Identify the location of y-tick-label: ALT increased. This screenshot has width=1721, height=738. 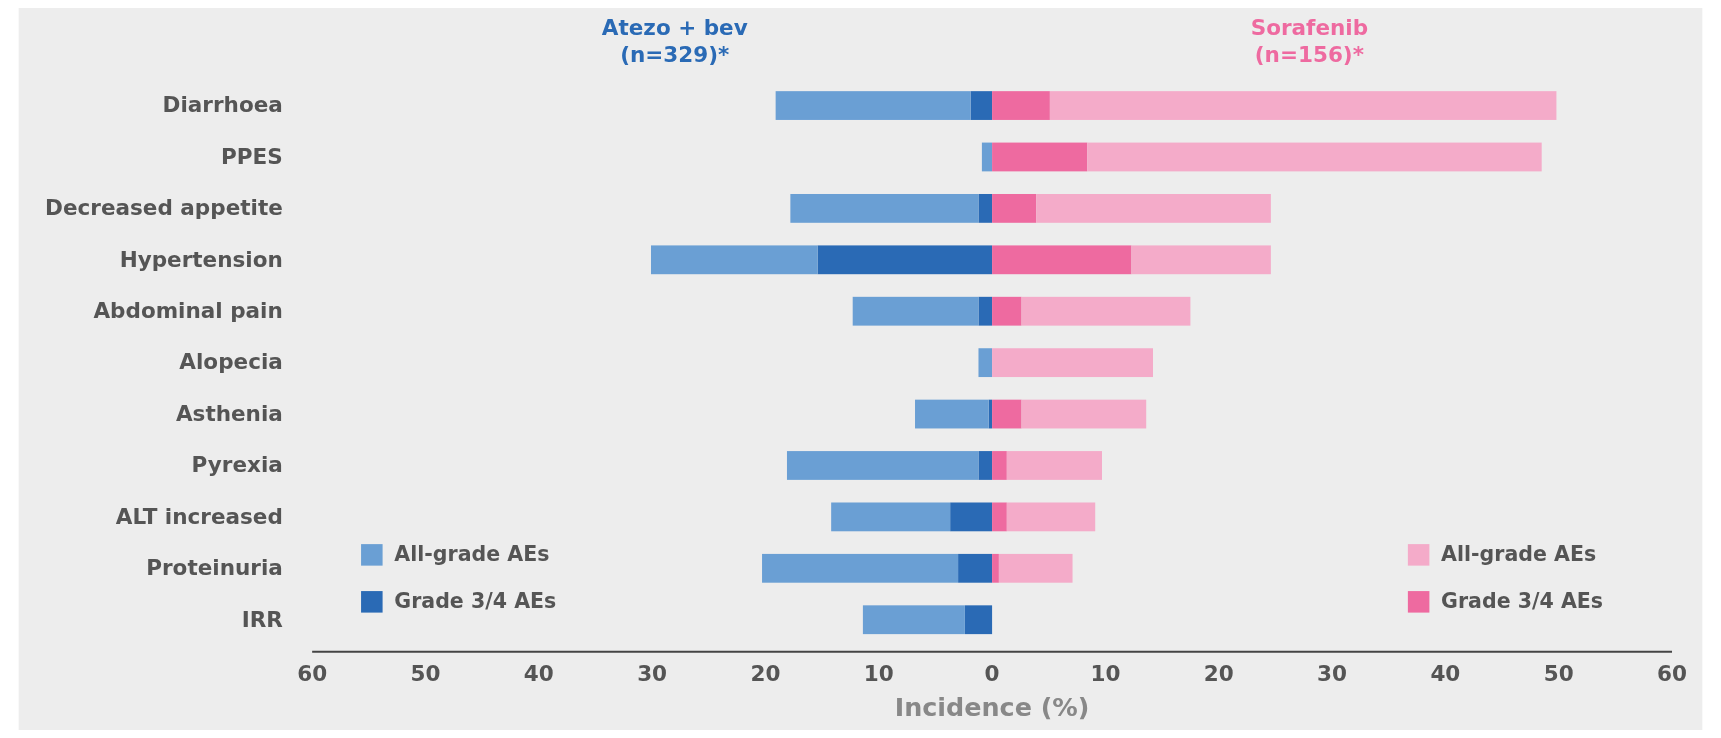
(199, 516).